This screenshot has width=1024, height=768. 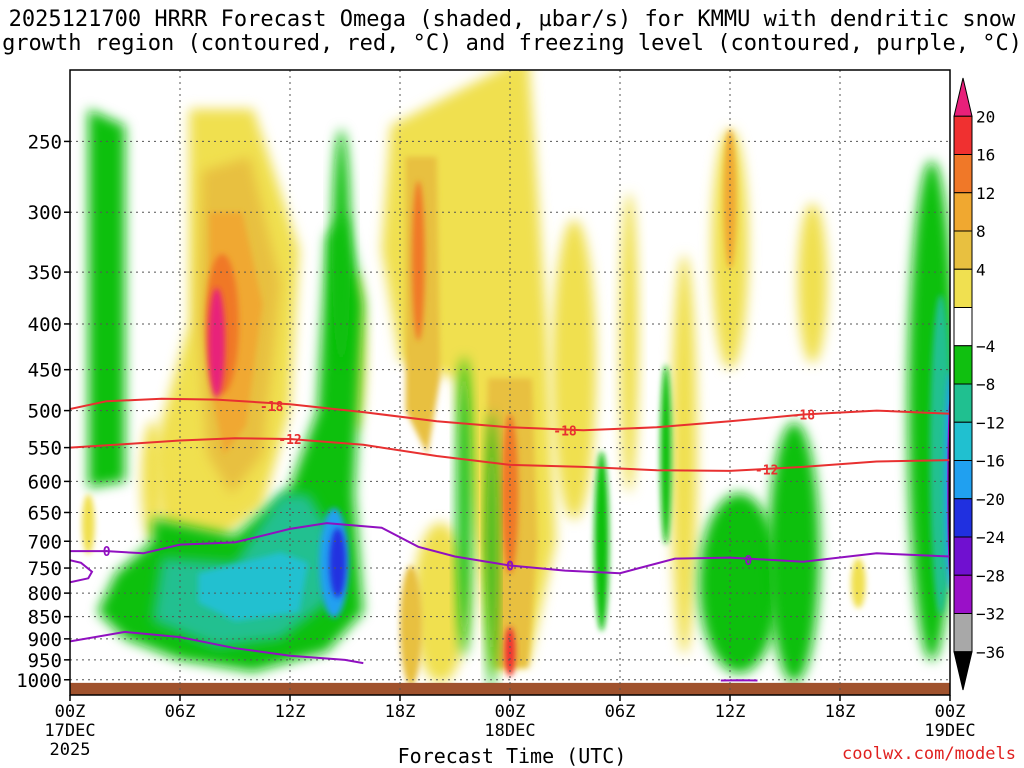 I want to click on credit-text: coolwx.com/models, so click(x=929, y=754).